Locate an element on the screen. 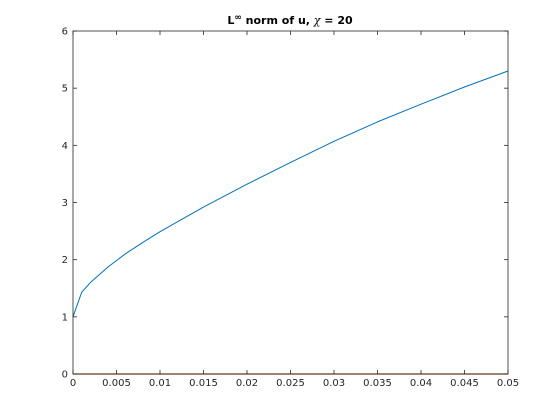  chart-title: L∞ norm of u, χ = 20 is located at coordinates (290, 20).